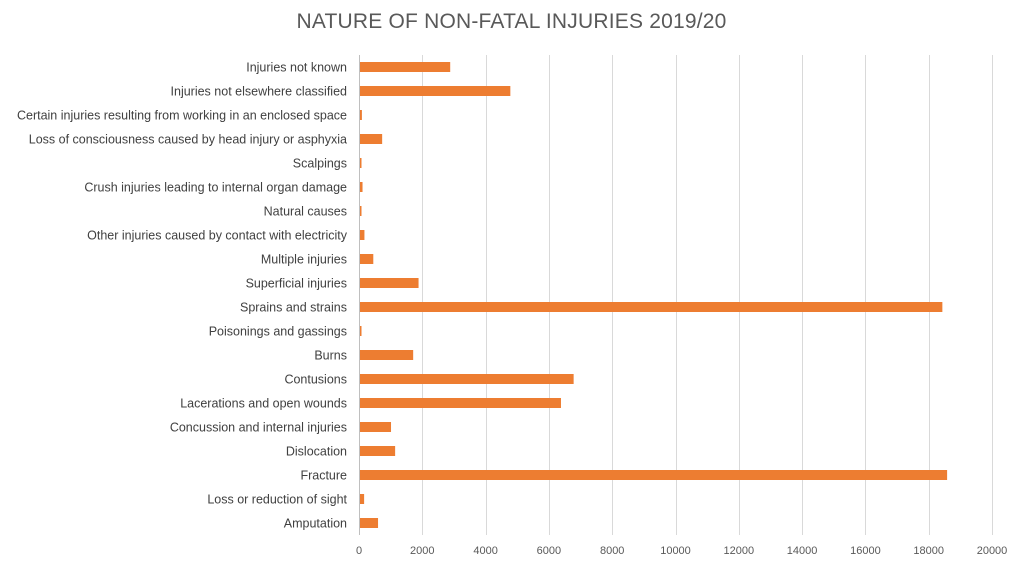 The image size is (1023, 564). What do you see at coordinates (675, 551) in the screenshot?
I see `x-tick-label: 10000` at bounding box center [675, 551].